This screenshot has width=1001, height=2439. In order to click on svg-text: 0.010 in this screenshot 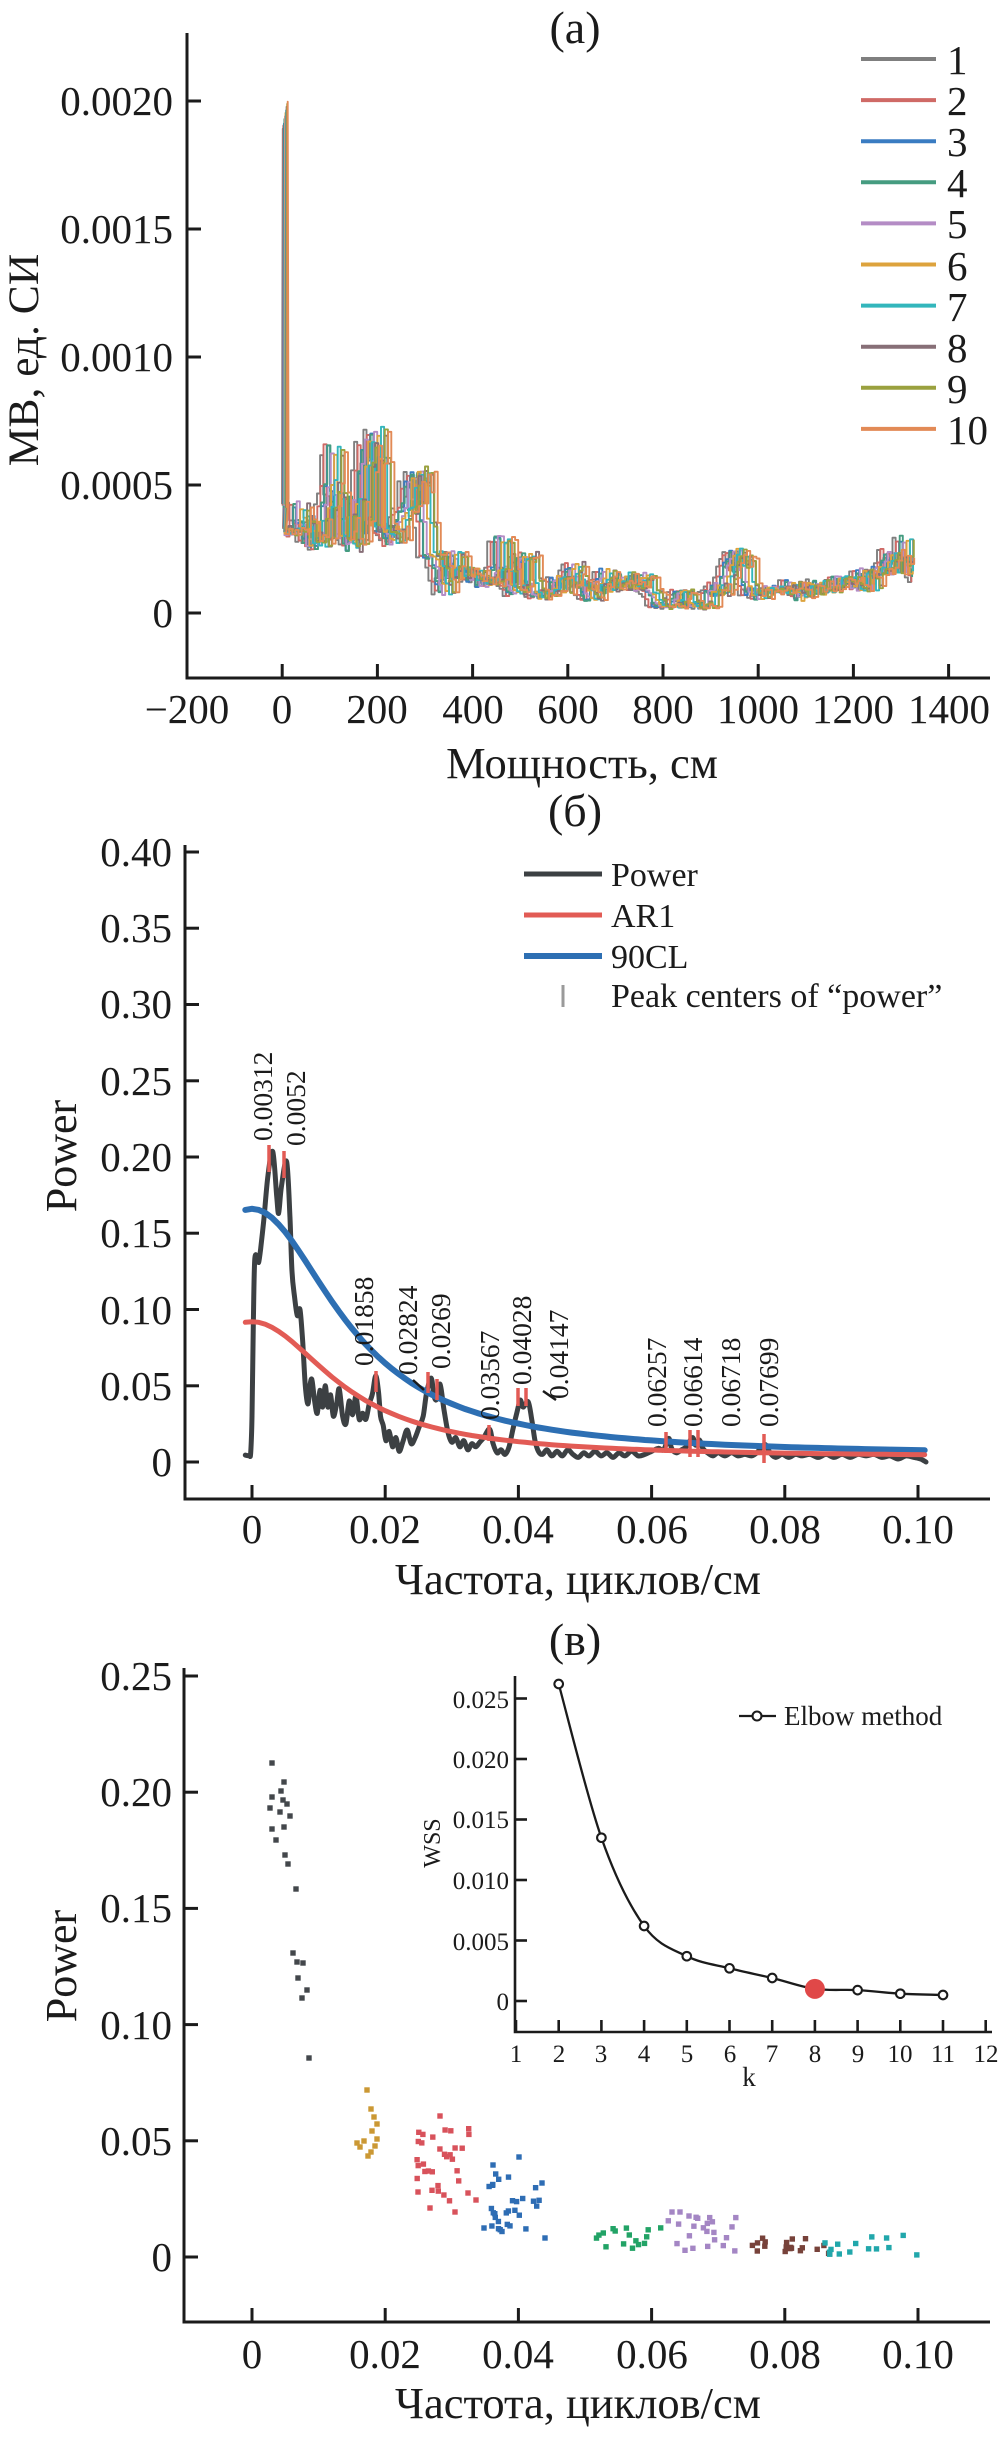, I will do `click(481, 1881)`.